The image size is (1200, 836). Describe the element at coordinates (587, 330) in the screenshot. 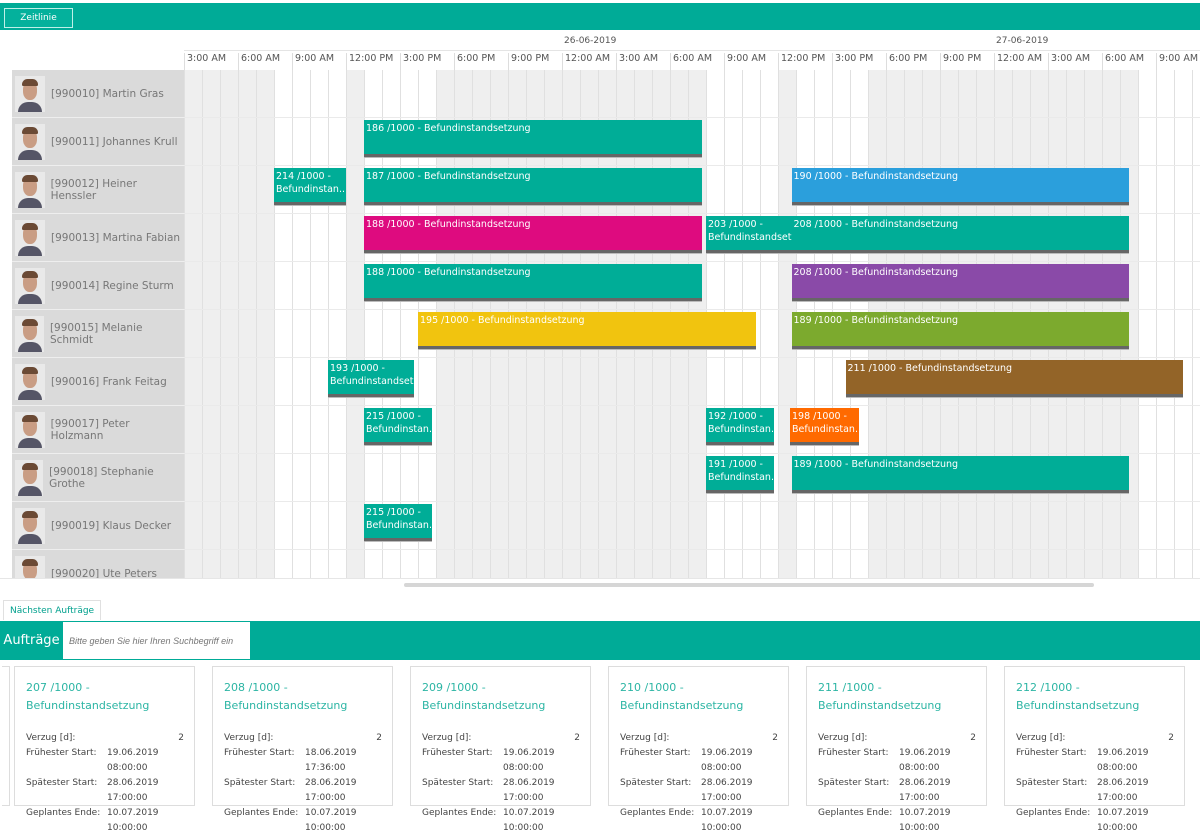

I see `task-bar: 195 /1000 - Befundinstandsetzung` at that location.